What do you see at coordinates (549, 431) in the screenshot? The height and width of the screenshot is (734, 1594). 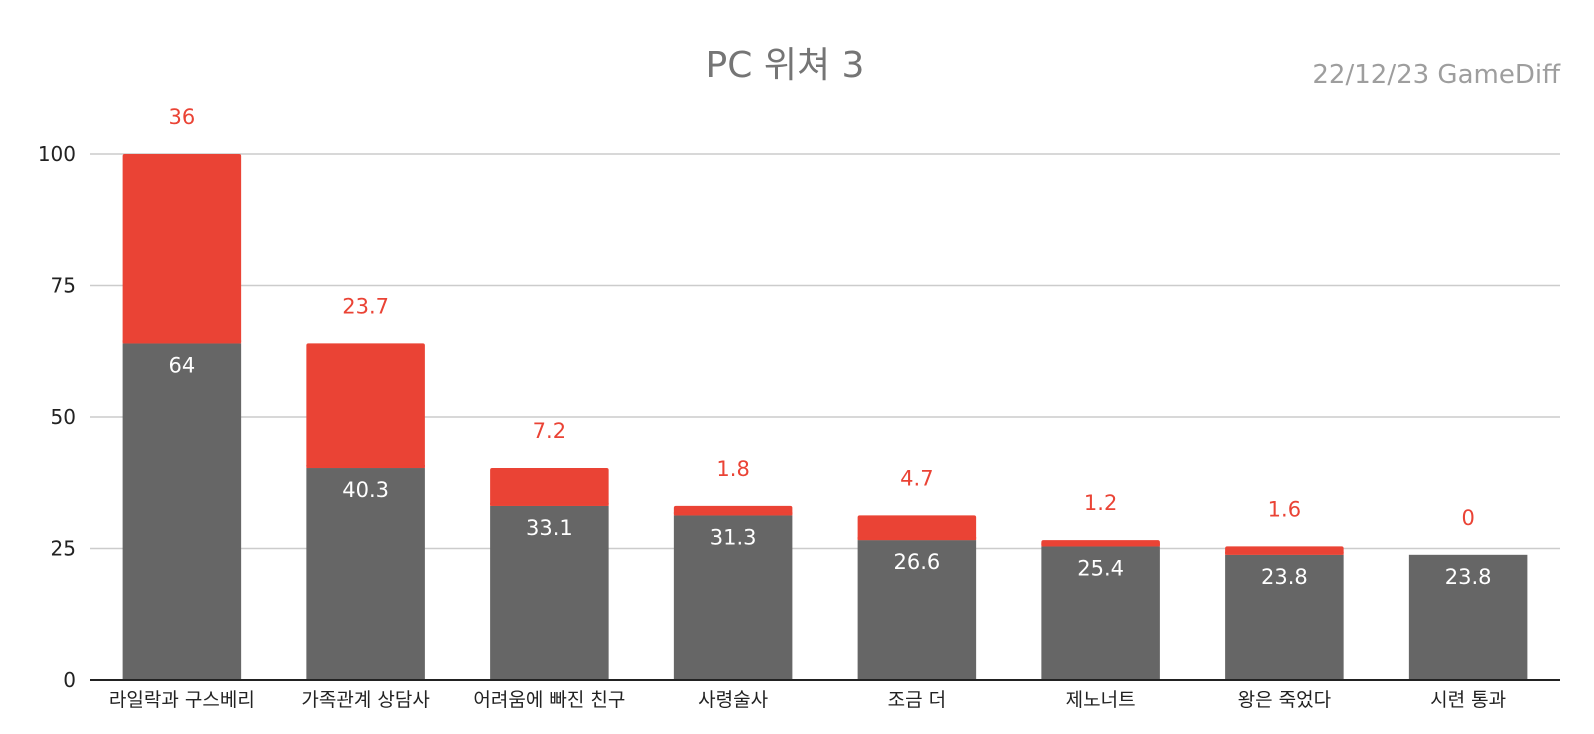 I see `bar-increase-value-label: 7.2` at bounding box center [549, 431].